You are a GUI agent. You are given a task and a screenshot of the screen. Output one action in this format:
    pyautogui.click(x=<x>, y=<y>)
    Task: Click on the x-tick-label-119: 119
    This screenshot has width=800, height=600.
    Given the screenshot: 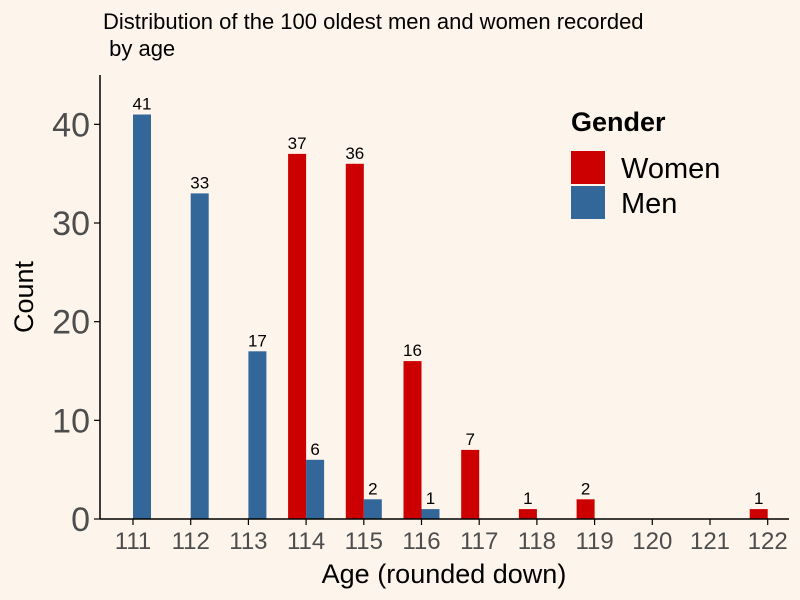 What is the action you would take?
    pyautogui.click(x=594, y=541)
    